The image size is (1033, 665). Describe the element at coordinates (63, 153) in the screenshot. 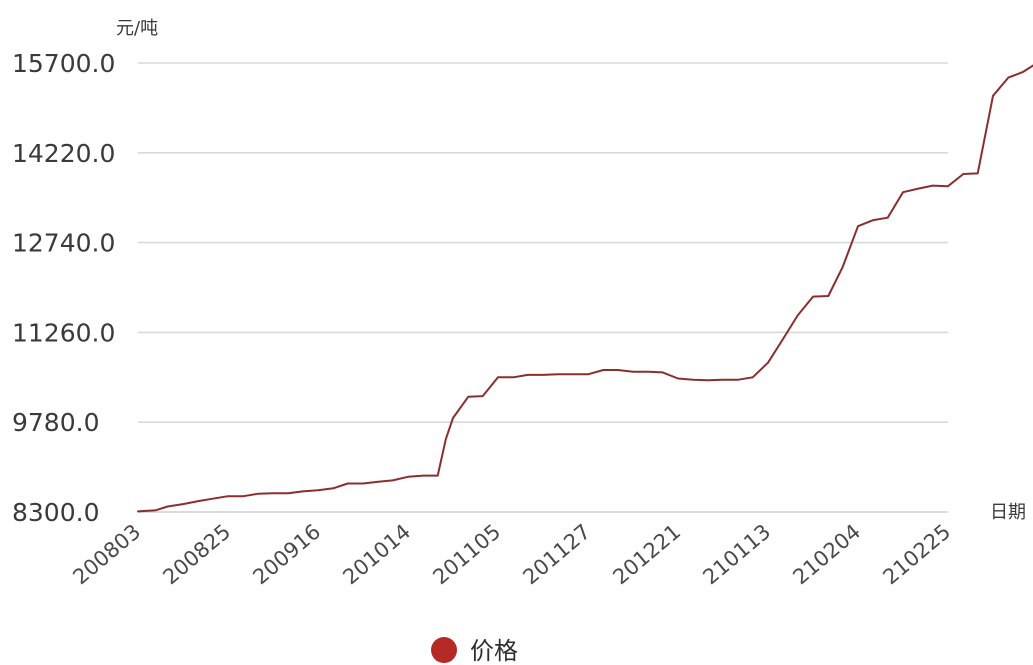

I see `y-tick-label: 14220.0` at that location.